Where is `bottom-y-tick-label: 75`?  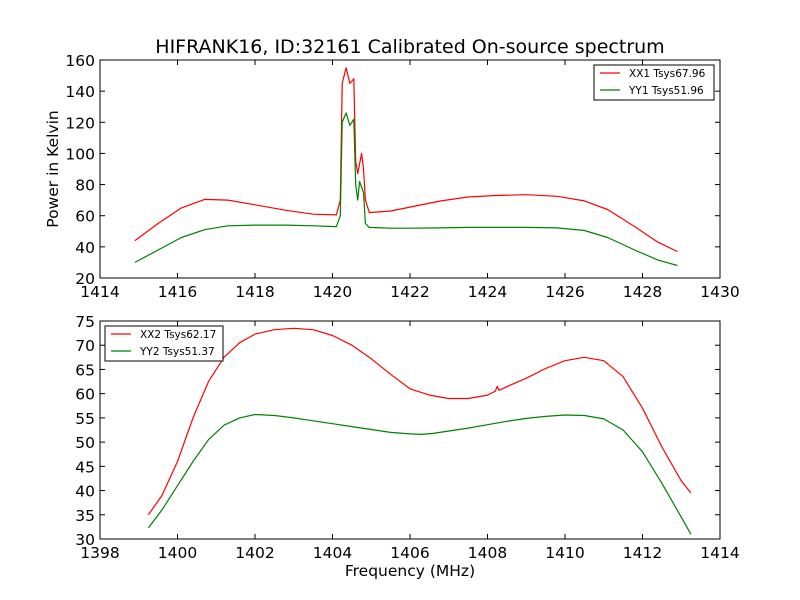 bottom-y-tick-label: 75 is located at coordinates (85, 322).